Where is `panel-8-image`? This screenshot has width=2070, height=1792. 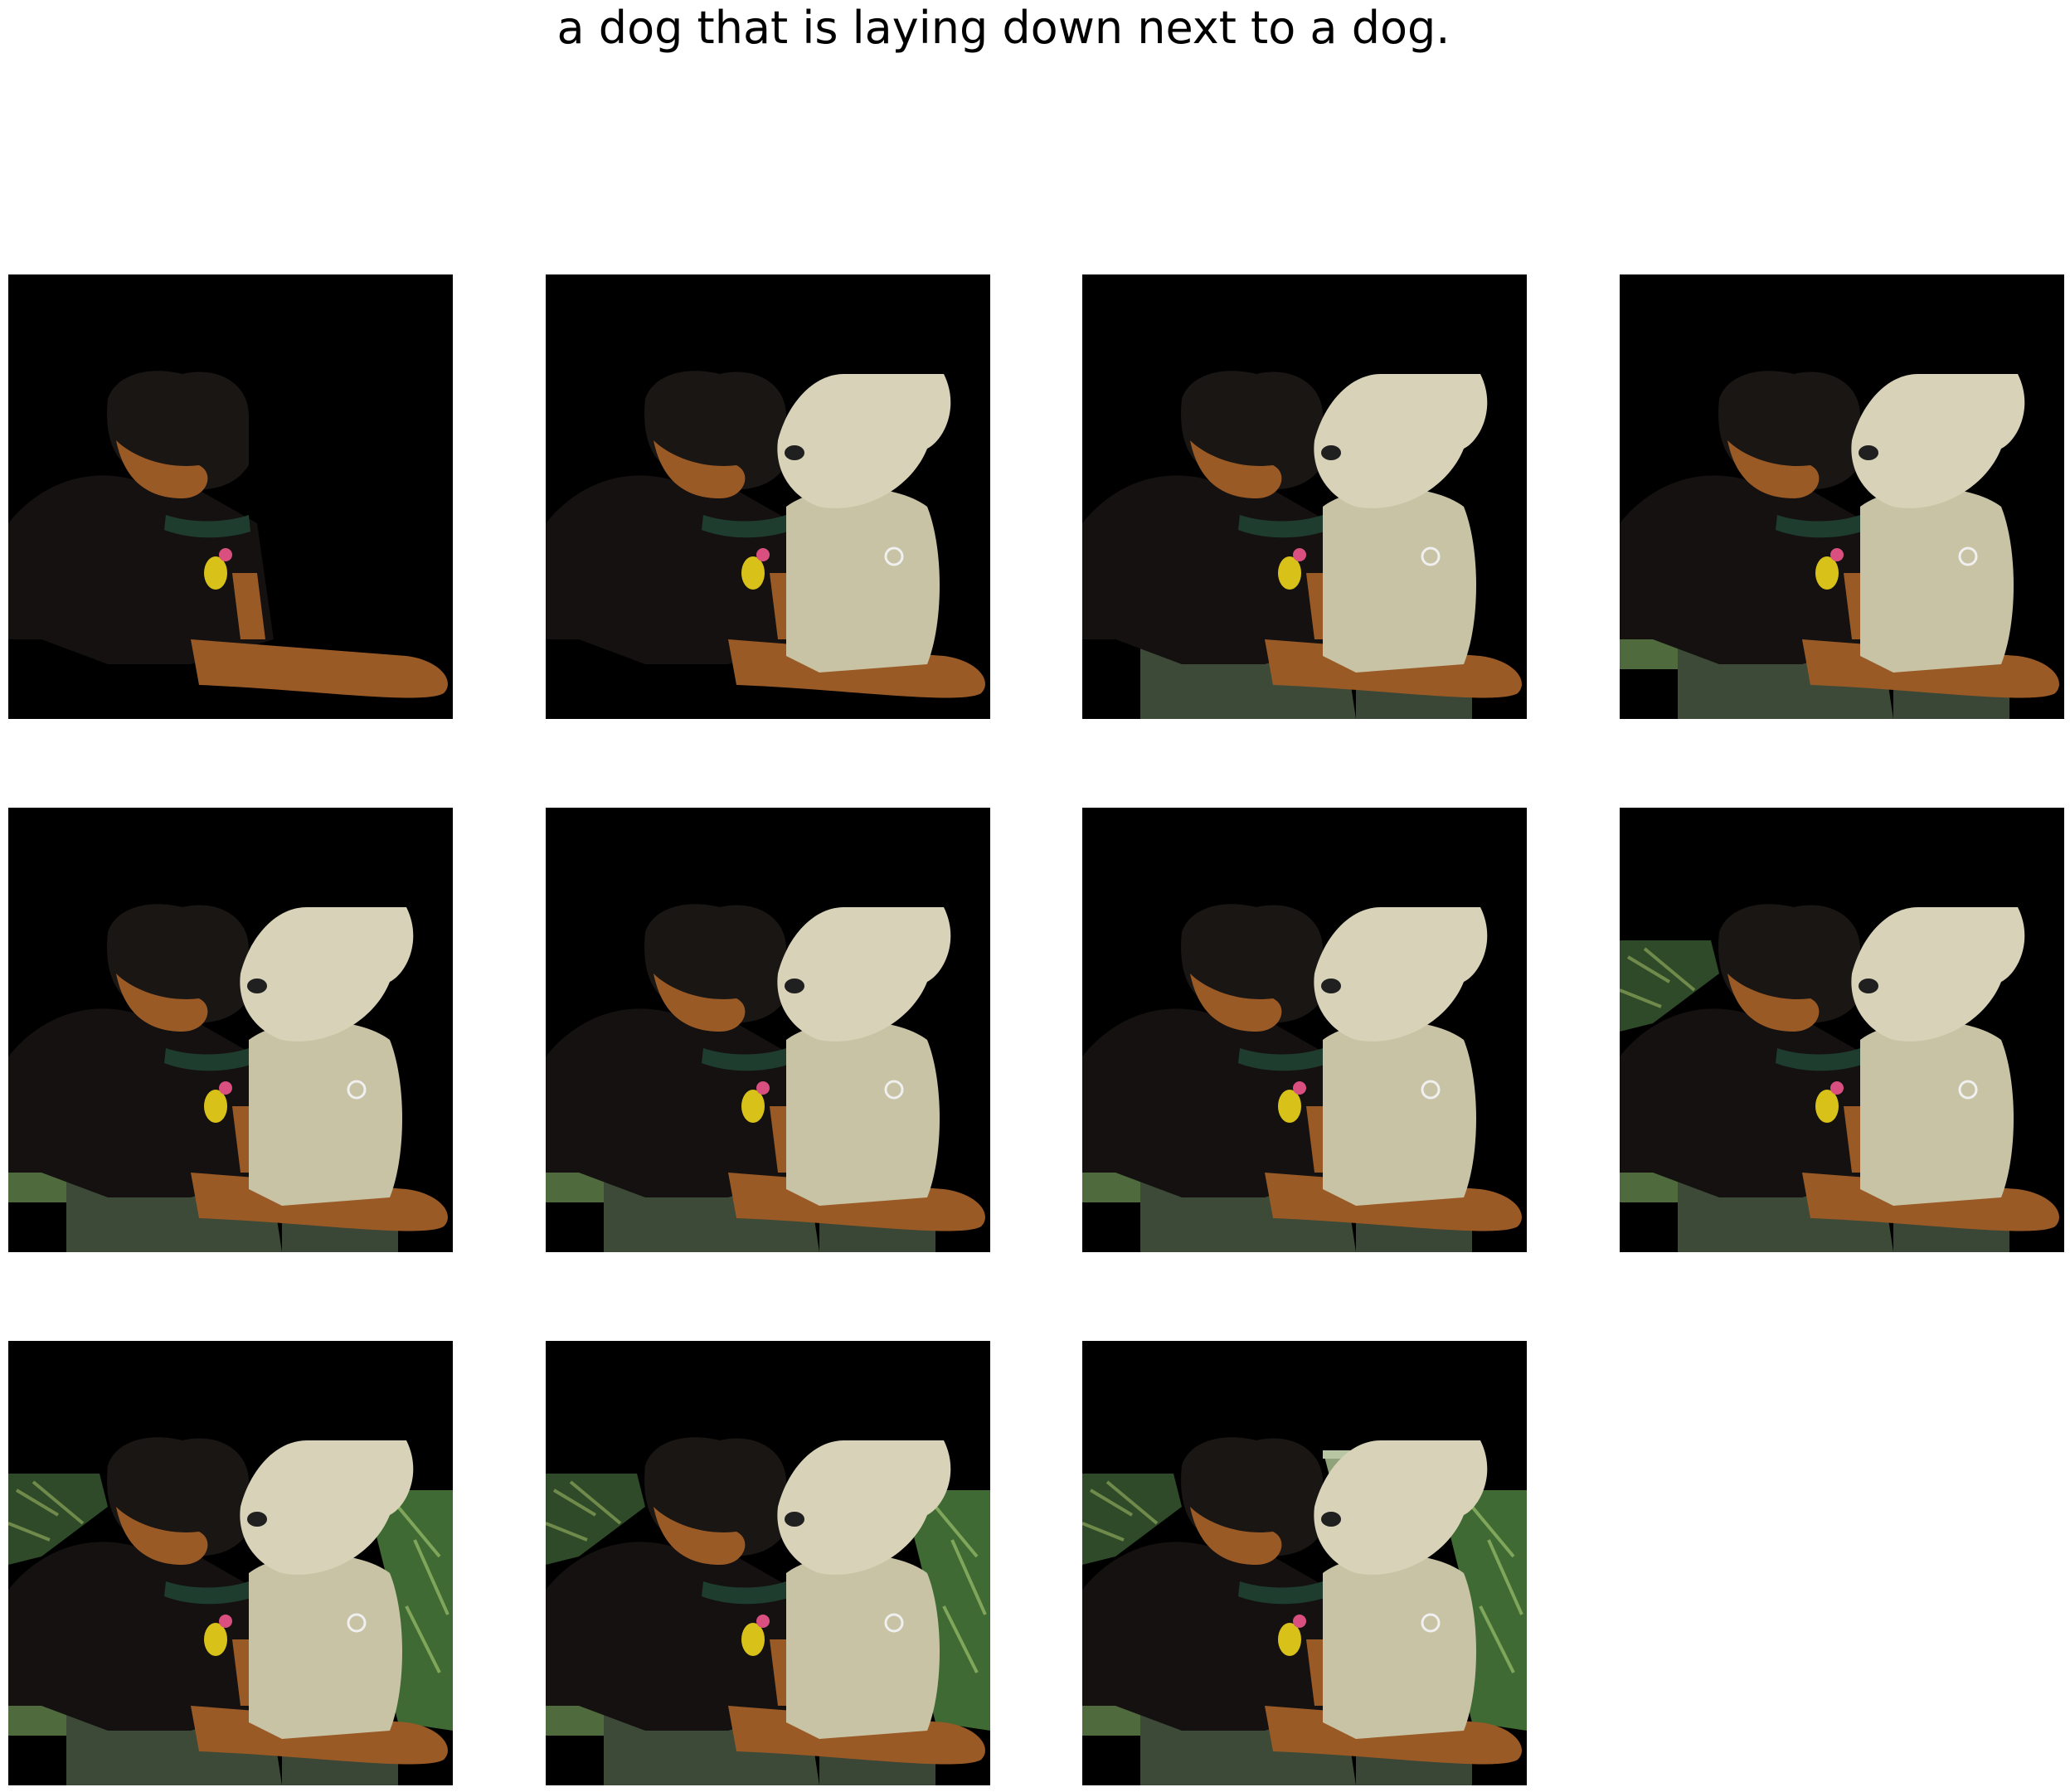
panel-8-image is located at coordinates (1842, 1030).